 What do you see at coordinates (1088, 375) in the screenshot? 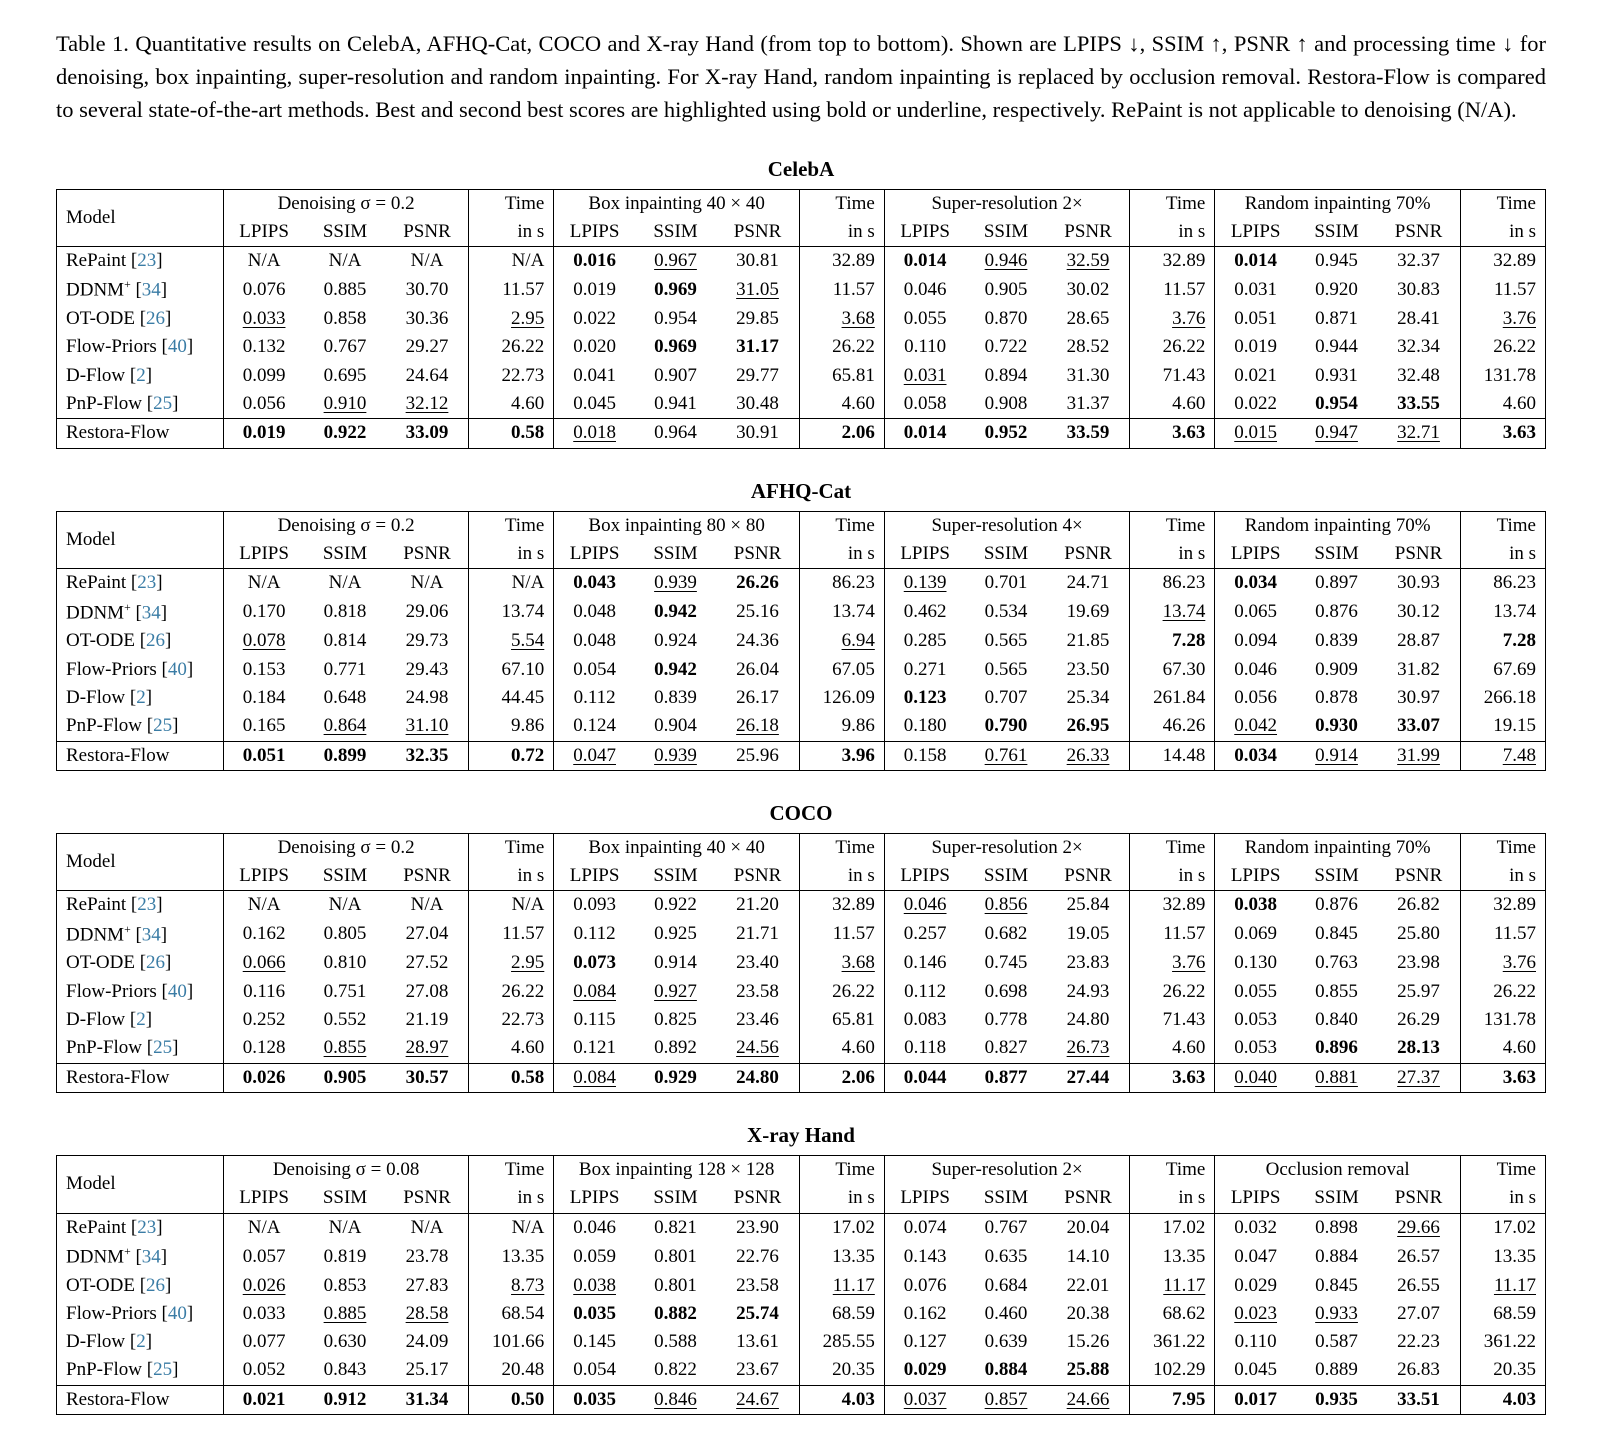
I see `metric-cell: 31.30` at bounding box center [1088, 375].